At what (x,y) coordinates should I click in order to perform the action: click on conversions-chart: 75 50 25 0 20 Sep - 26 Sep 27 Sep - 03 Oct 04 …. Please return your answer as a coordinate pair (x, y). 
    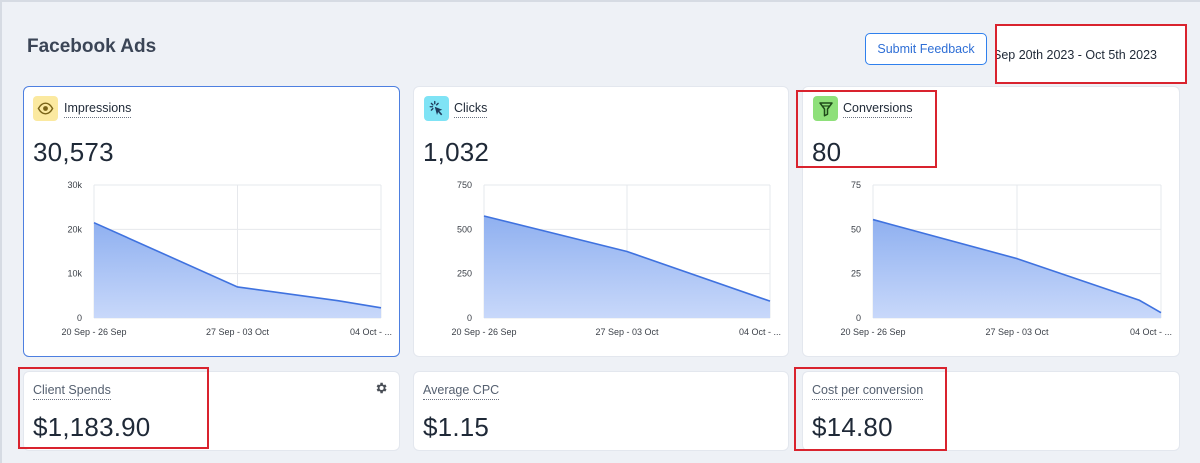
    Looking at the image, I should click on (1006, 258).